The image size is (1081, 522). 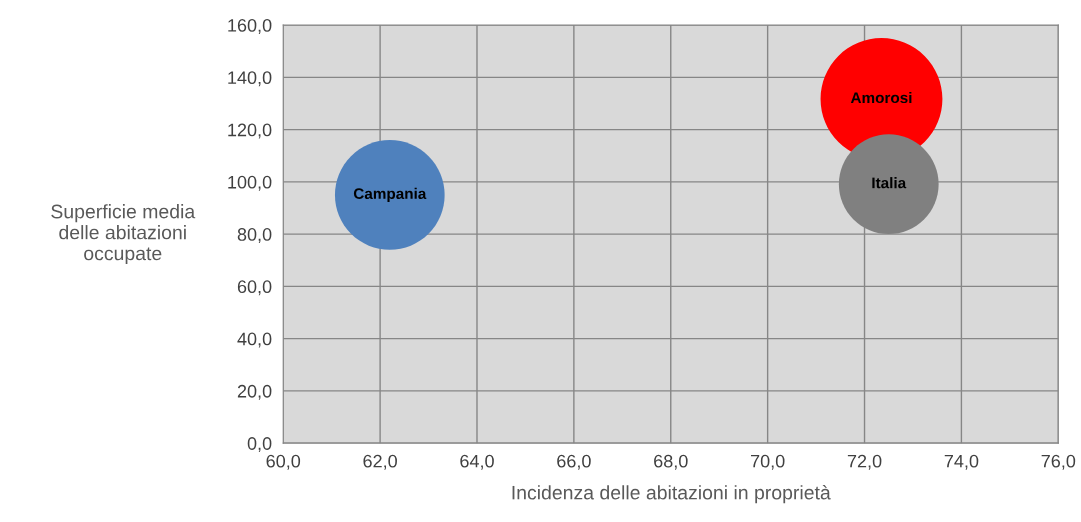 What do you see at coordinates (254, 288) in the screenshot?
I see `y-tick-label: 60,0` at bounding box center [254, 288].